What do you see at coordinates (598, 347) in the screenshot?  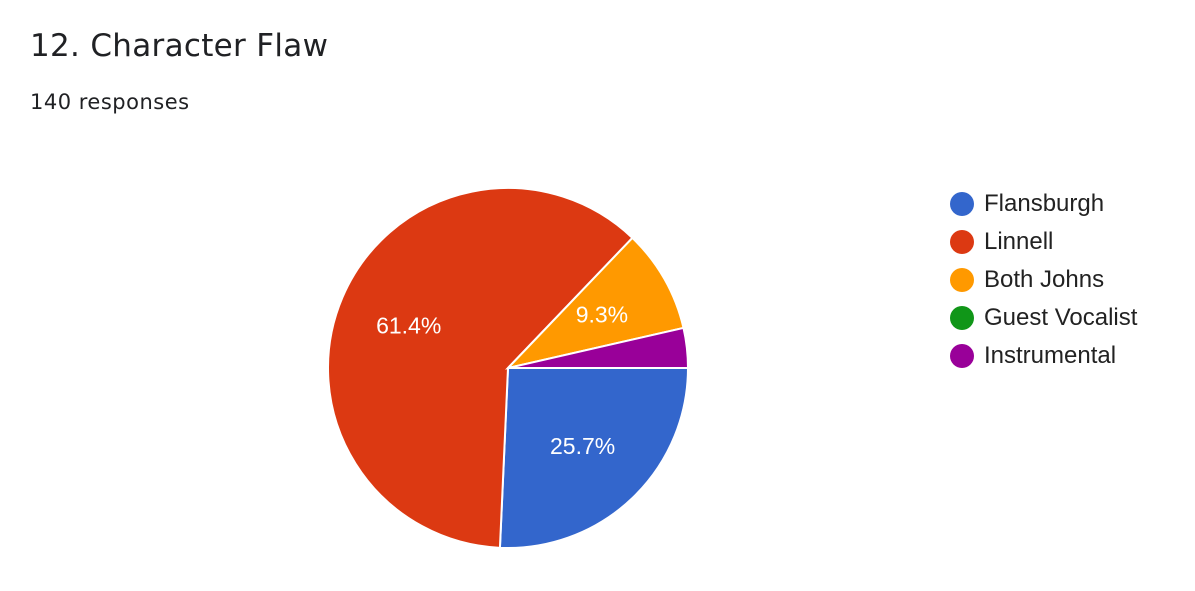 I see `pie-slice-instrumental` at bounding box center [598, 347].